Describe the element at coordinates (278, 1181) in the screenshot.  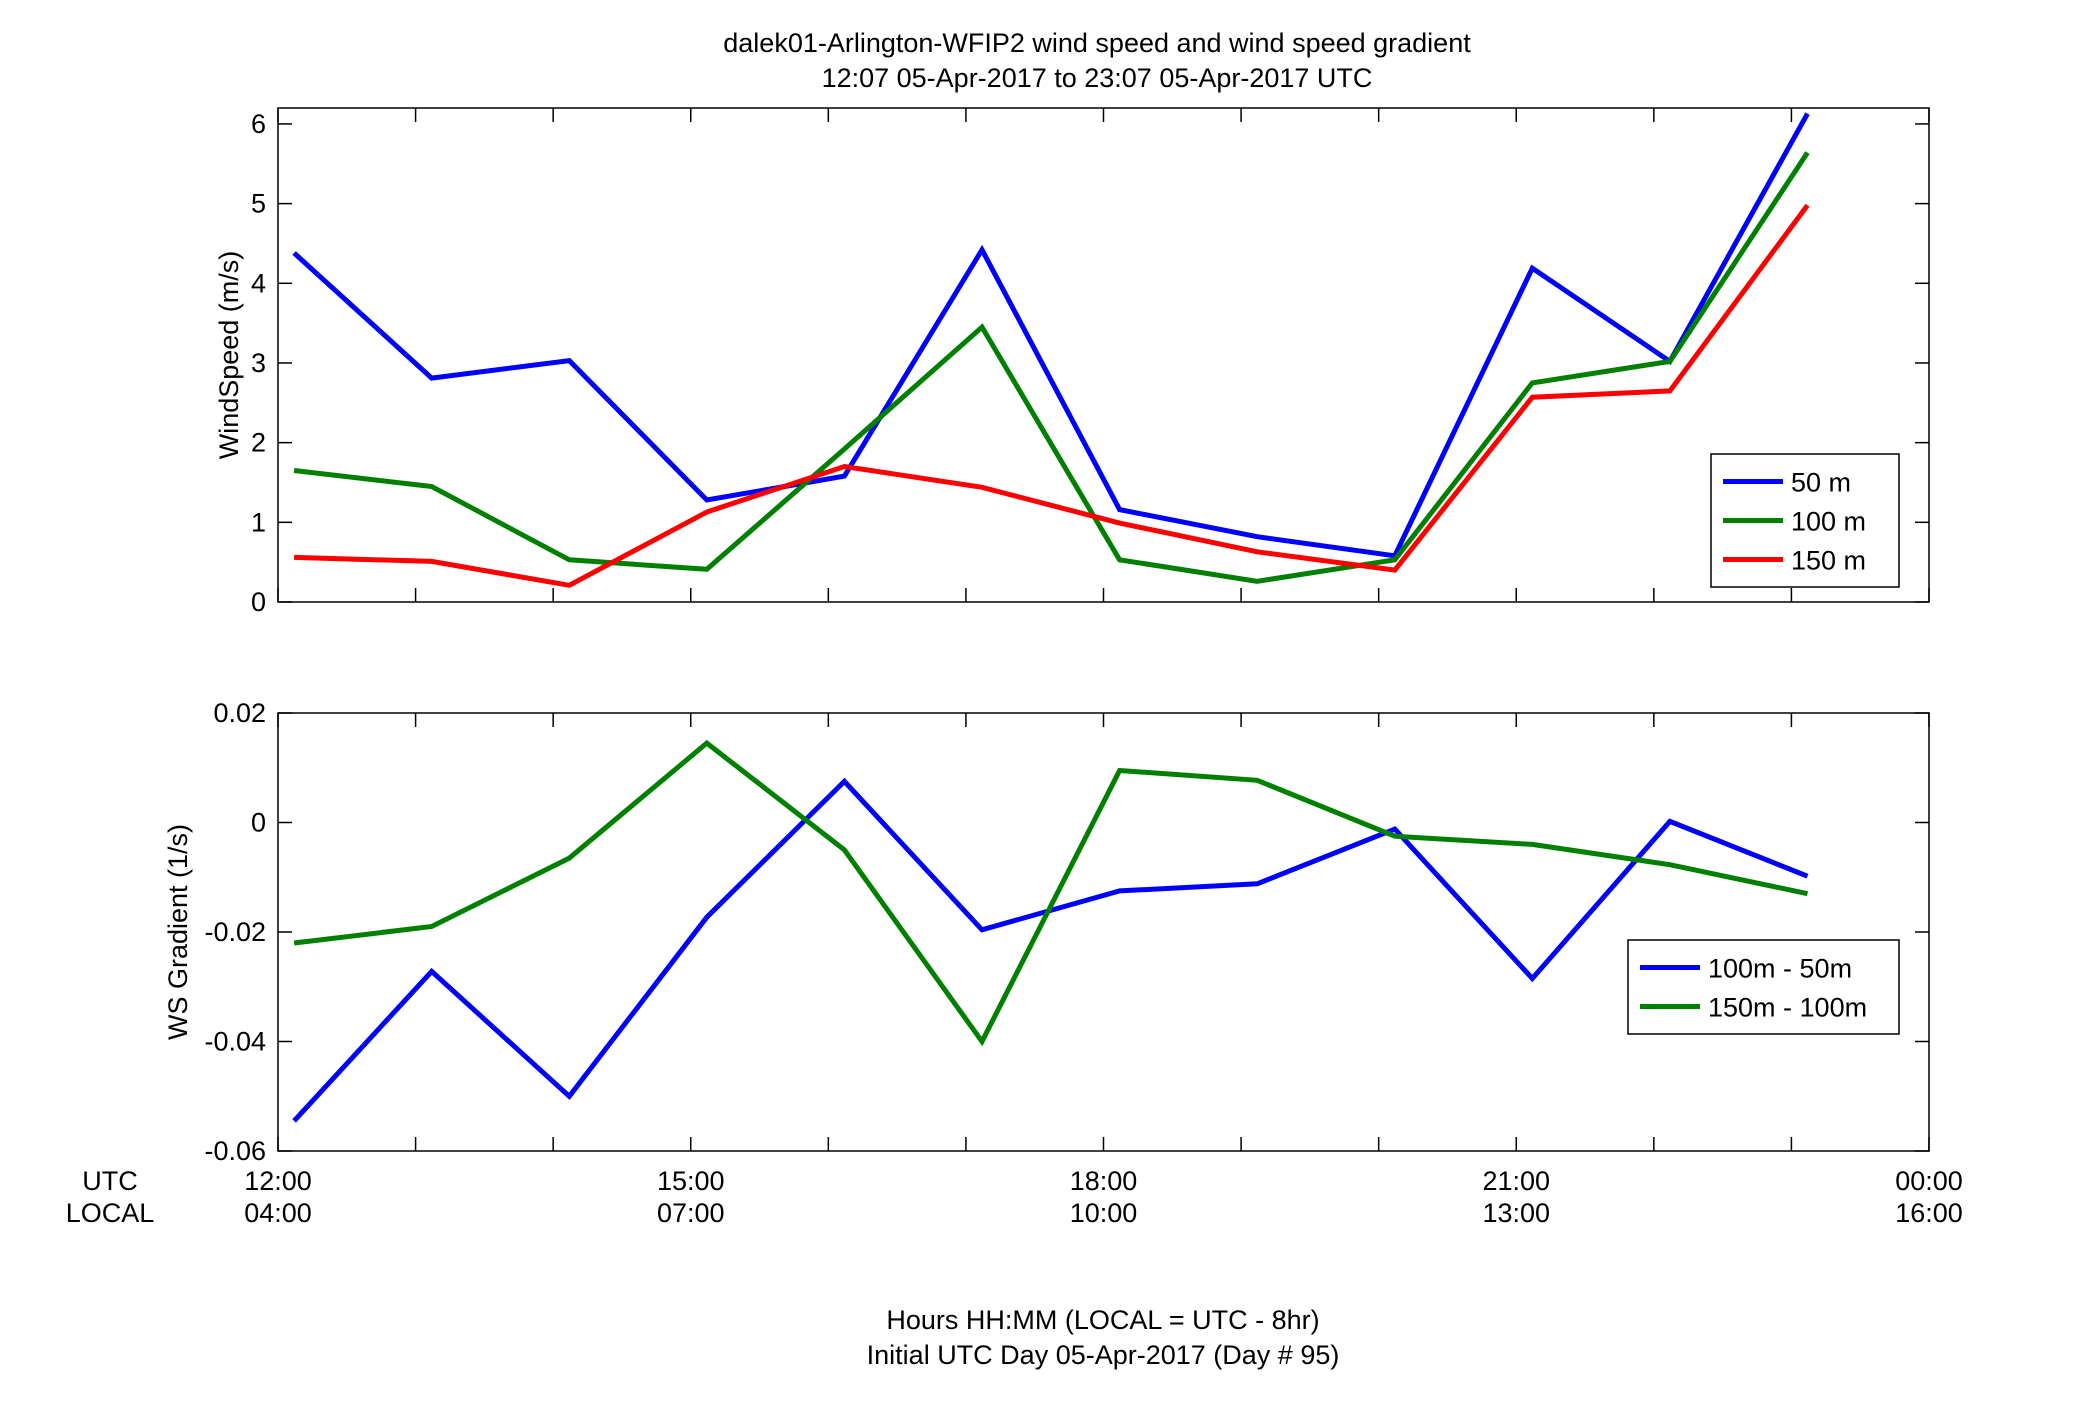
I see `xtick-label-utc-12-00: 12:00` at that location.